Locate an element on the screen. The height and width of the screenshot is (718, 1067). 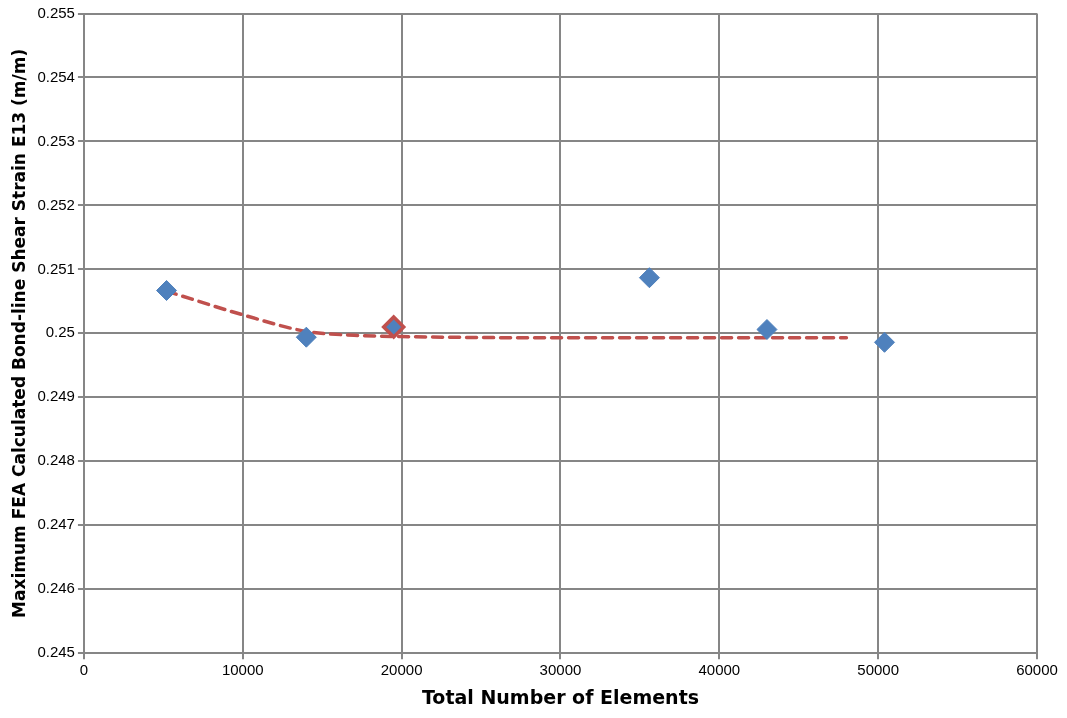
y-tick-label: 0.248 is located at coordinates (56, 460).